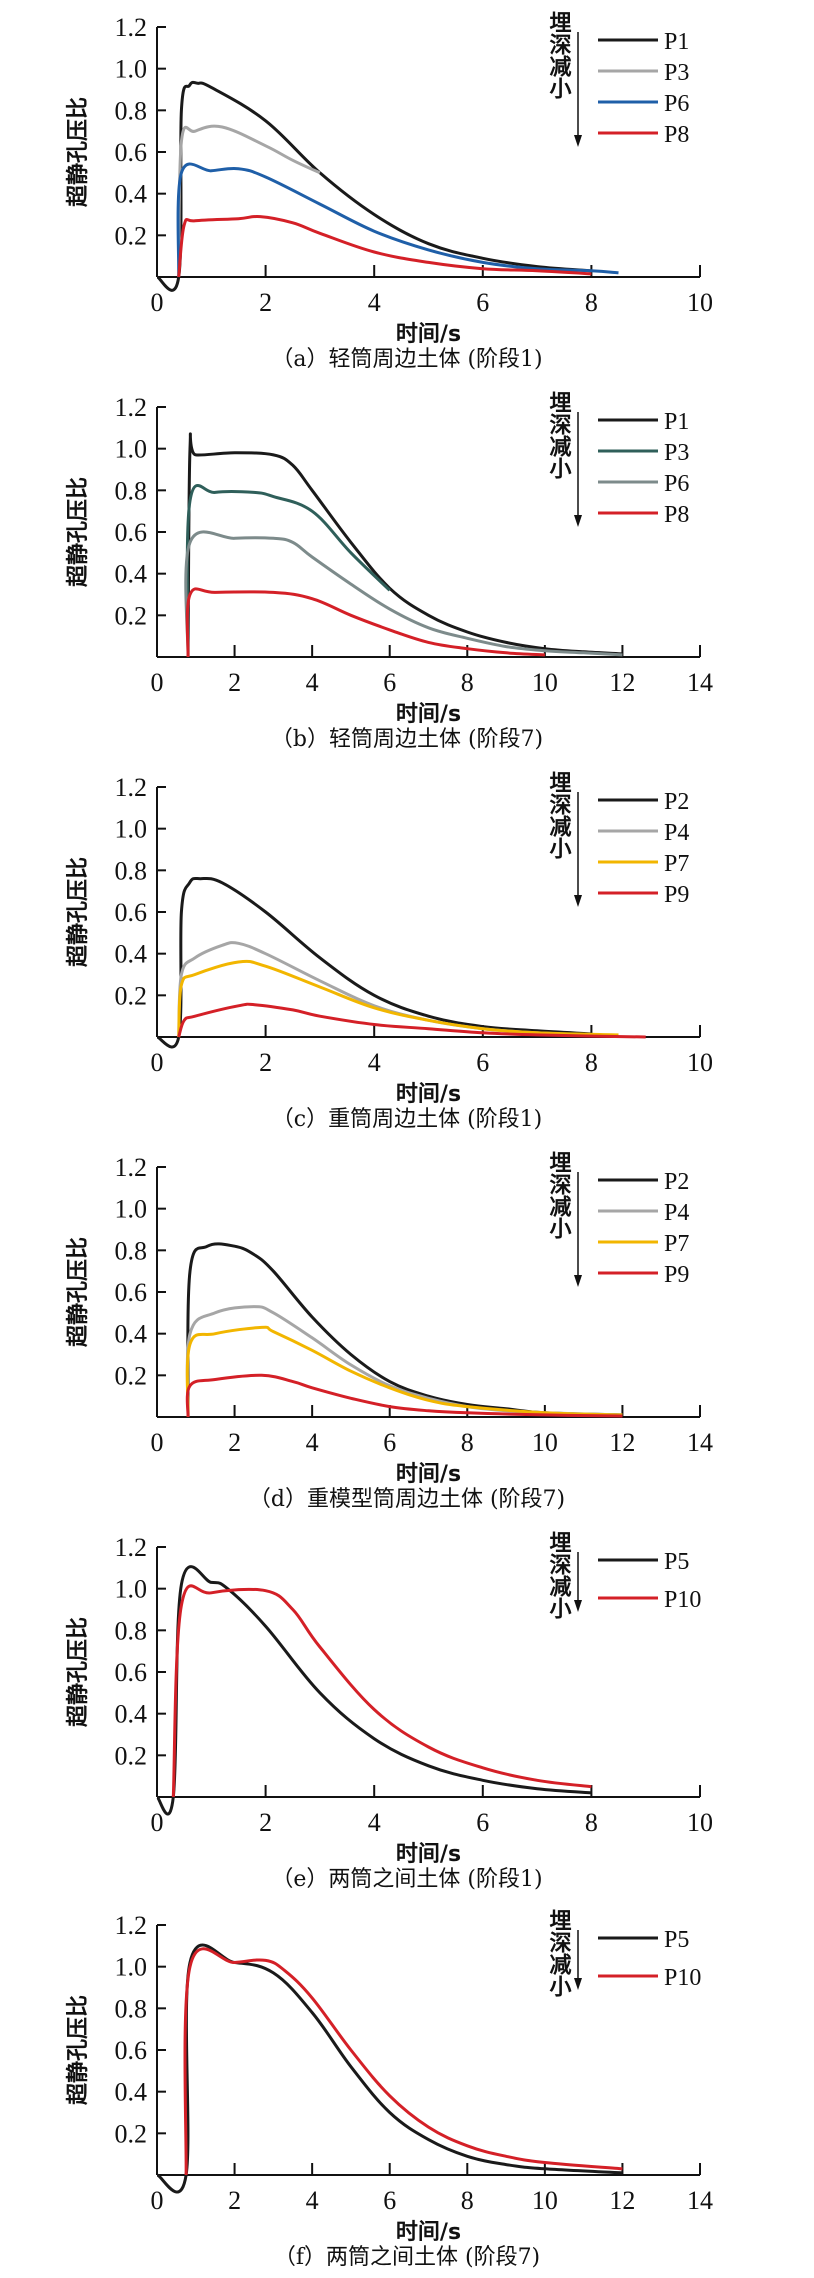  Describe the element at coordinates (403, 2061) in the screenshot. I see `series-line-P10` at that location.